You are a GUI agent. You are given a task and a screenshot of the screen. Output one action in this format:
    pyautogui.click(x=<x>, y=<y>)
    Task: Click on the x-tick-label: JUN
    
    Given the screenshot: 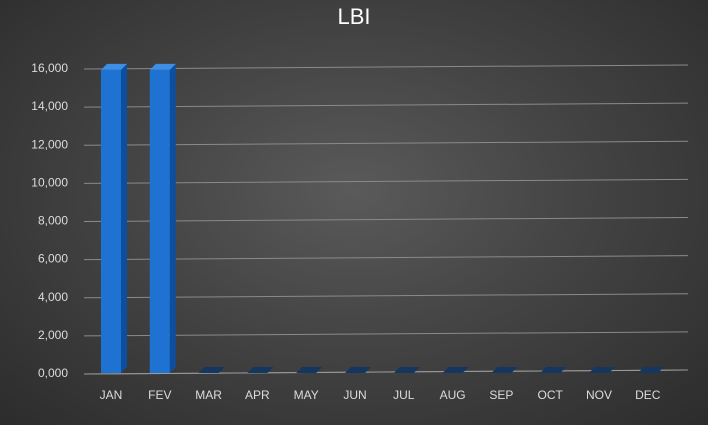 What is the action you would take?
    pyautogui.click(x=354, y=395)
    